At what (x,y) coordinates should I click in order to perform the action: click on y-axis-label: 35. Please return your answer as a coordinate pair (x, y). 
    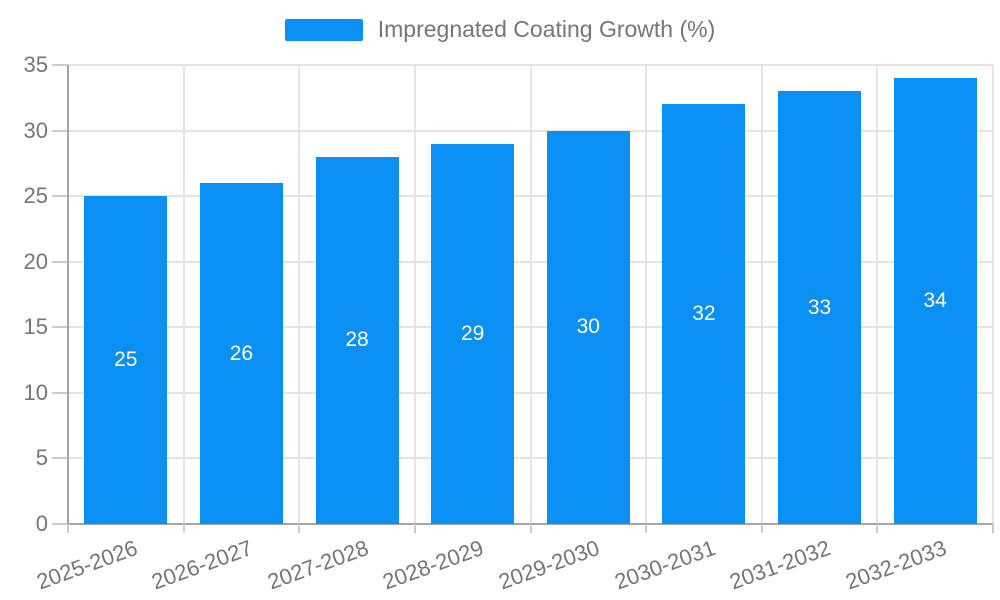
    Looking at the image, I should click on (35, 64).